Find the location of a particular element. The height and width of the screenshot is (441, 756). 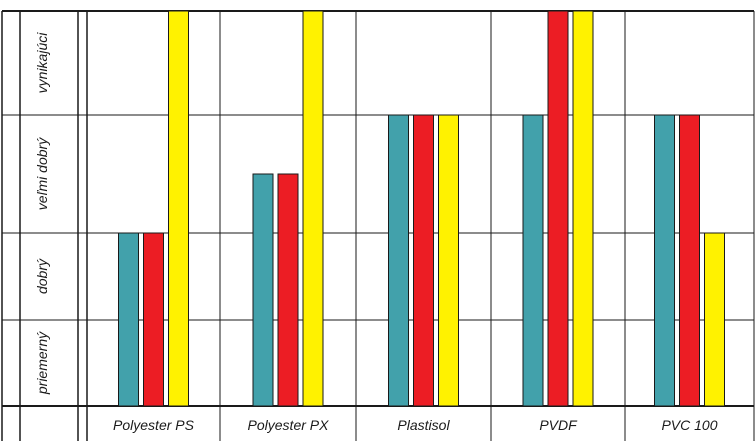

category-label: PVDF is located at coordinates (558, 425).